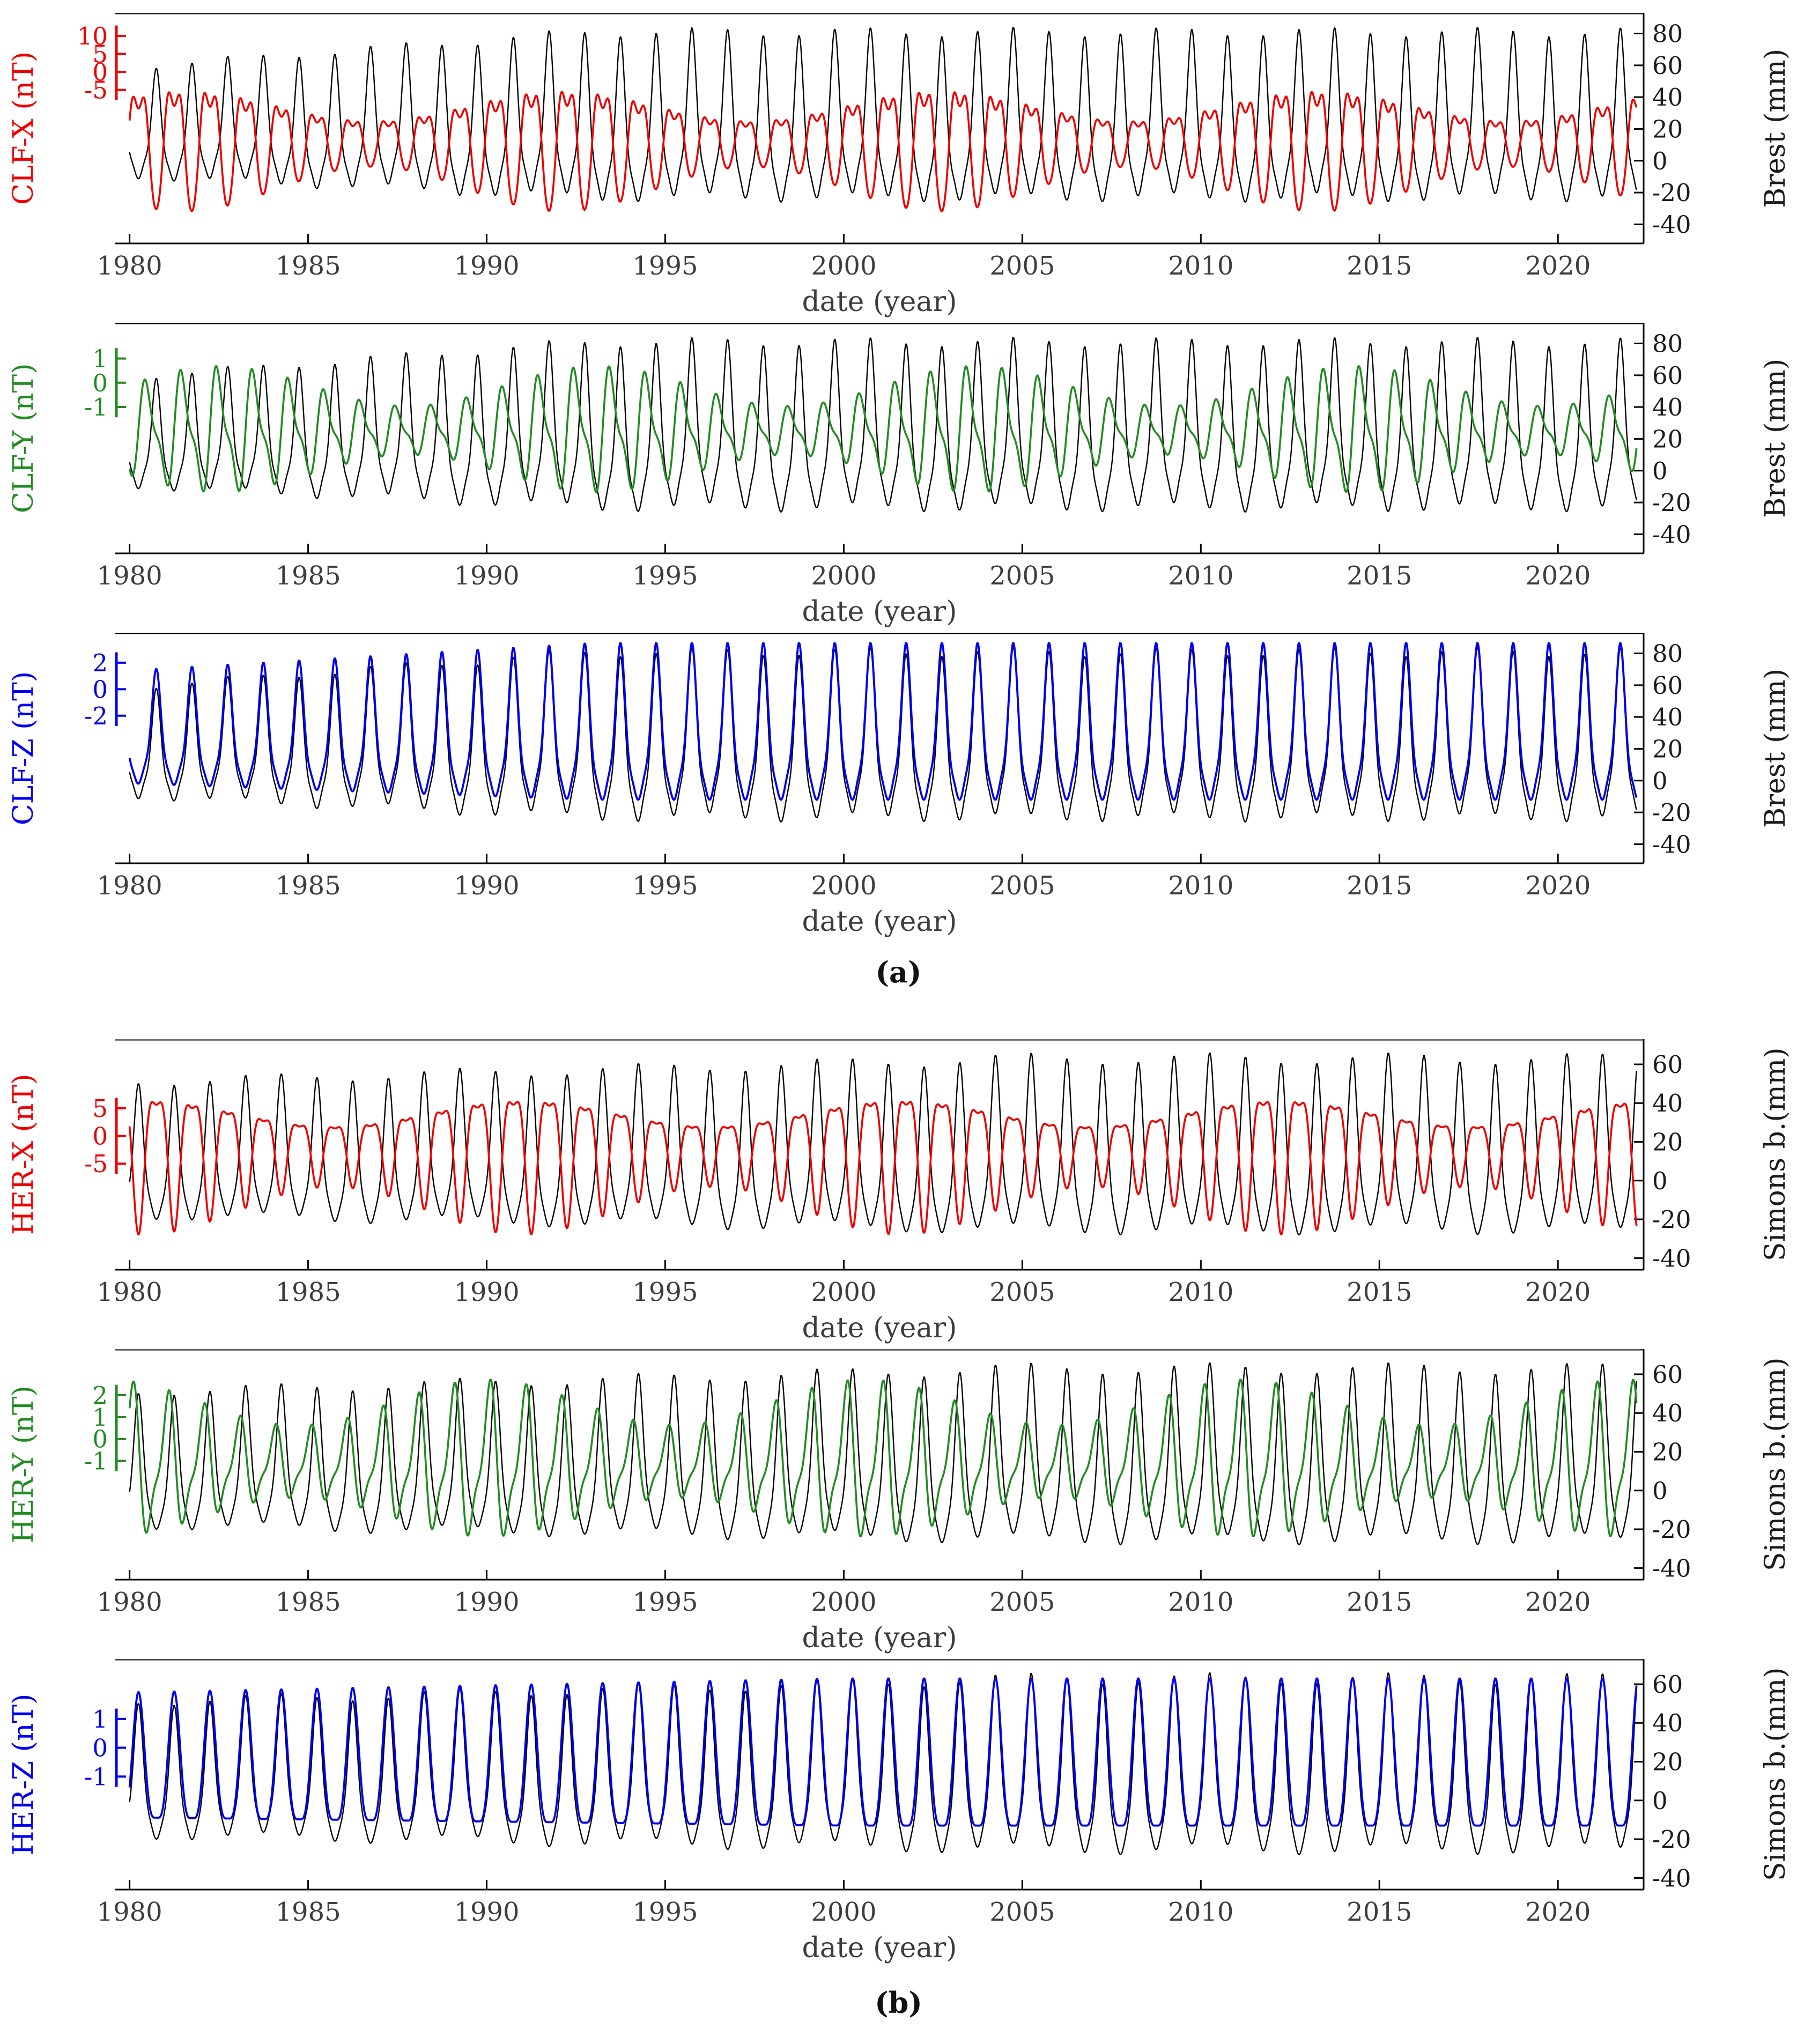  I want to click on left-tick-label: -5, so click(96, 90).